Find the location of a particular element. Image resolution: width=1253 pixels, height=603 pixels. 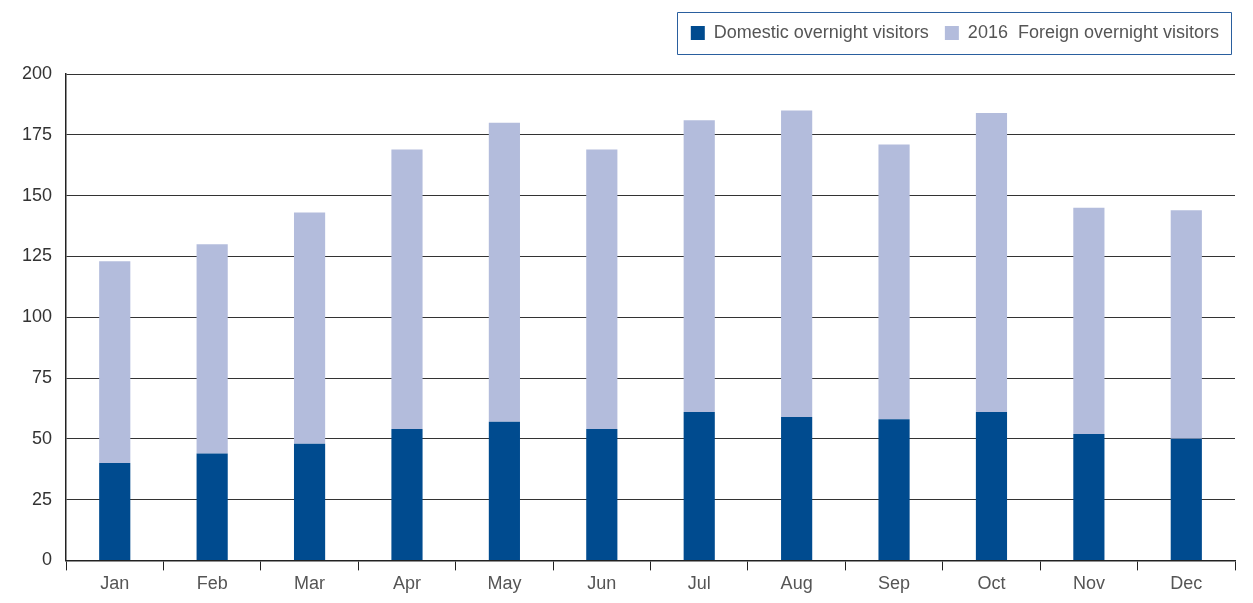

x-tick-label: Mar is located at coordinates (310, 583).